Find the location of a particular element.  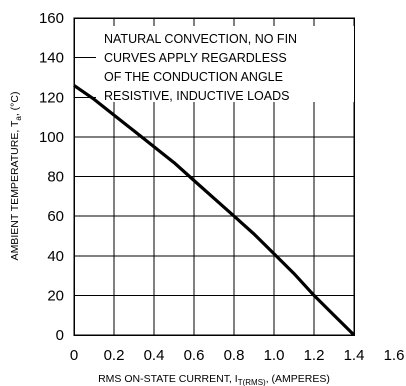

x-tick-label: 0 is located at coordinates (74, 355).